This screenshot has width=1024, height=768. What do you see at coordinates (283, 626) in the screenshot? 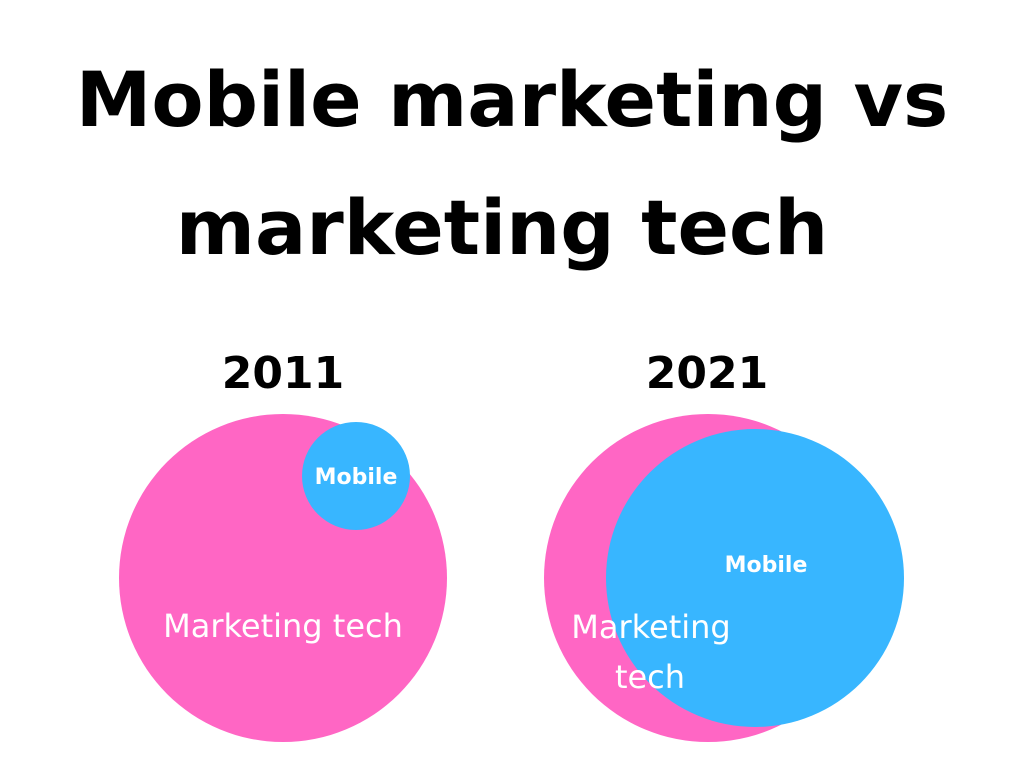
I see `marketing-tech-label-2011: Marketing tech` at bounding box center [283, 626].